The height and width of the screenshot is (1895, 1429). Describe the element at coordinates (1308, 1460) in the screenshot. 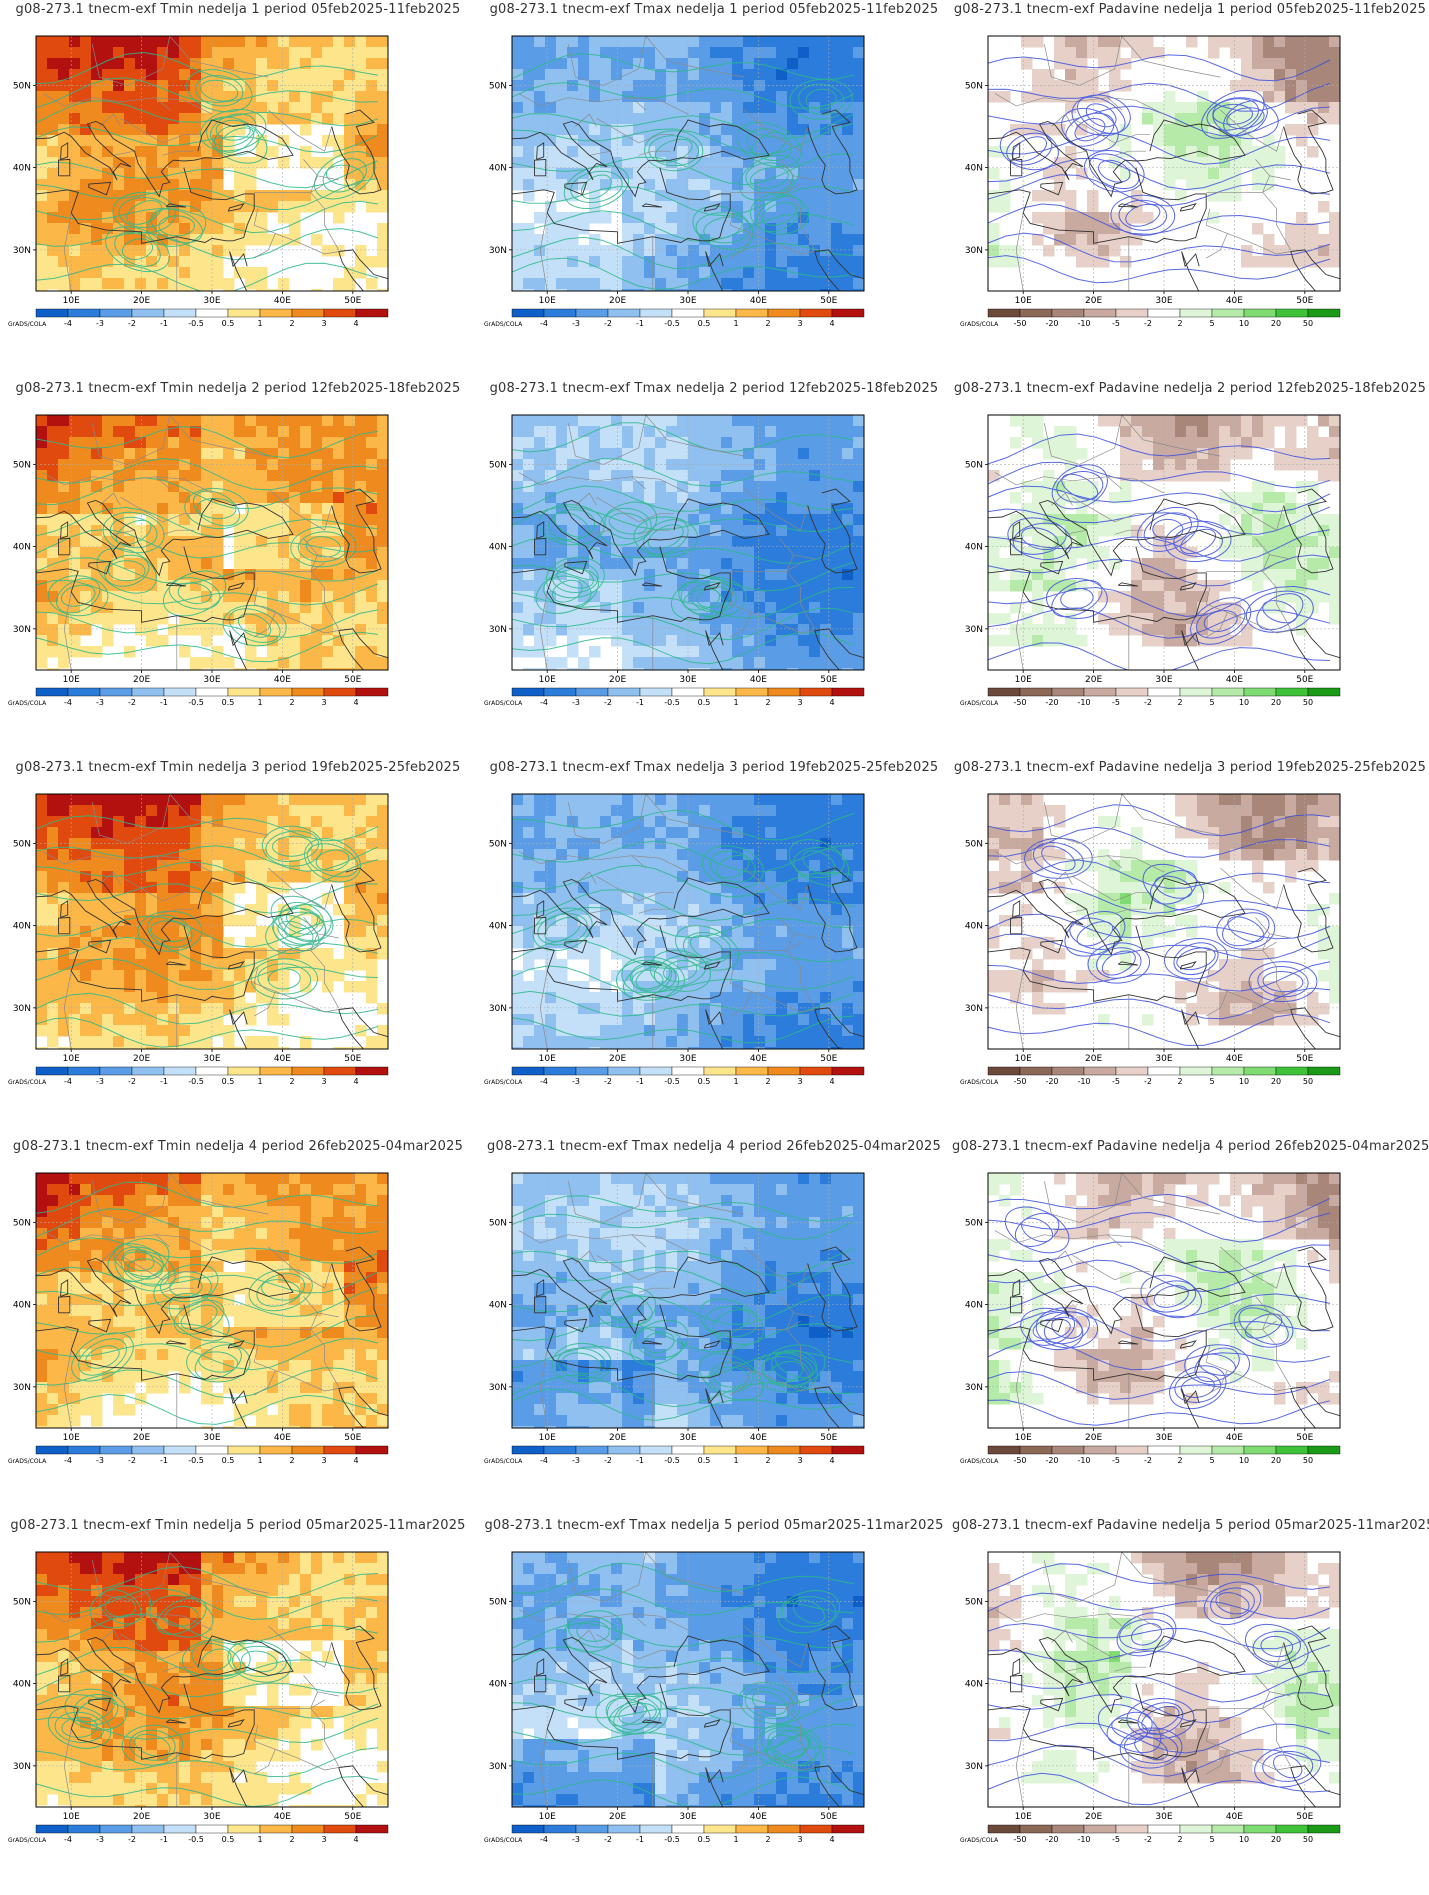

I see `colorbar-label: 50` at that location.